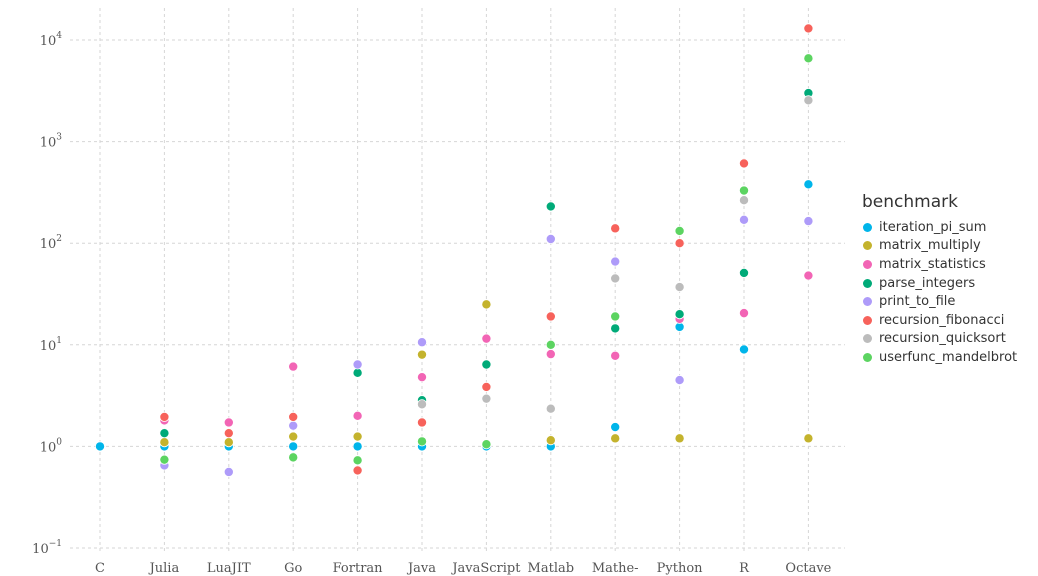 The height and width of the screenshot is (576, 1038). Describe the element at coordinates (51, 40) in the screenshot. I see `y-tick-label: 10⁴` at that location.